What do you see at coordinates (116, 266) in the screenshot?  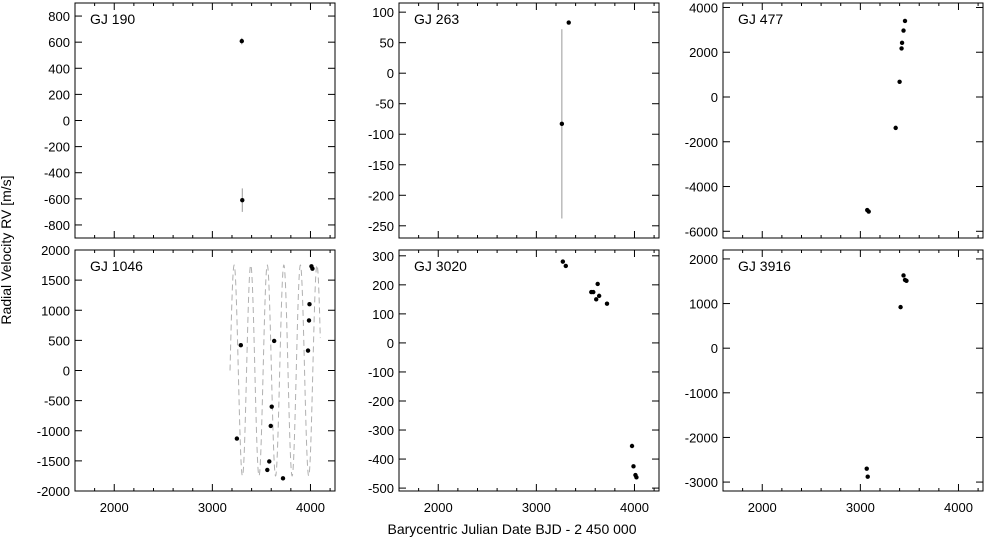 I see `panel-title: GJ 1046` at bounding box center [116, 266].